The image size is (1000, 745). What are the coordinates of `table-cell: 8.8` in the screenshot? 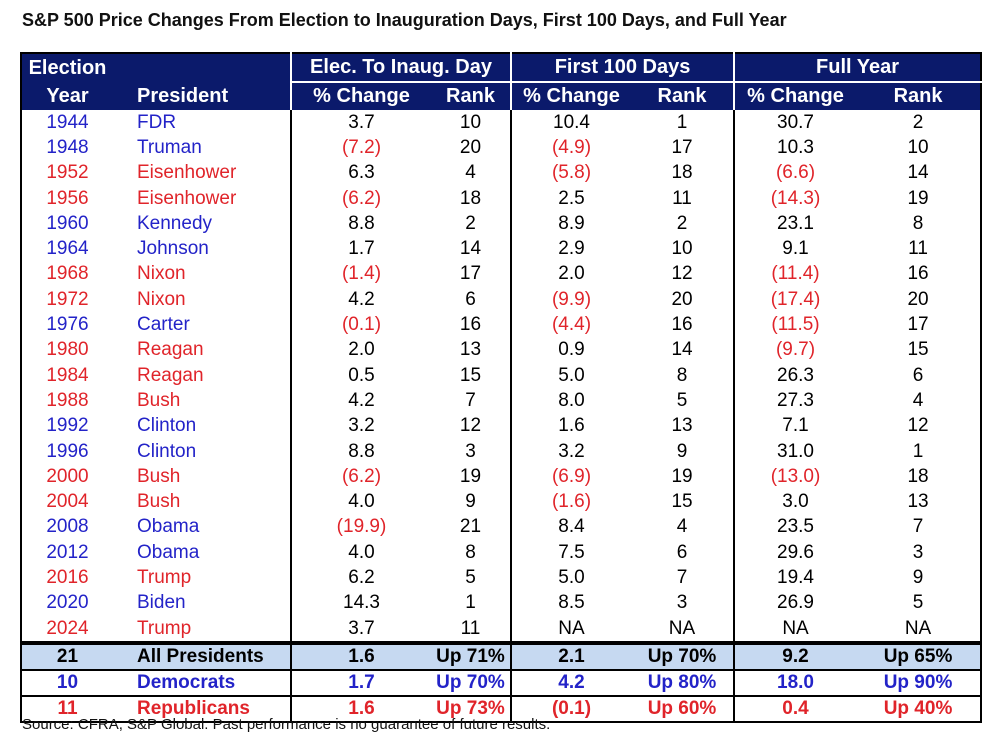 It's located at (360, 224).